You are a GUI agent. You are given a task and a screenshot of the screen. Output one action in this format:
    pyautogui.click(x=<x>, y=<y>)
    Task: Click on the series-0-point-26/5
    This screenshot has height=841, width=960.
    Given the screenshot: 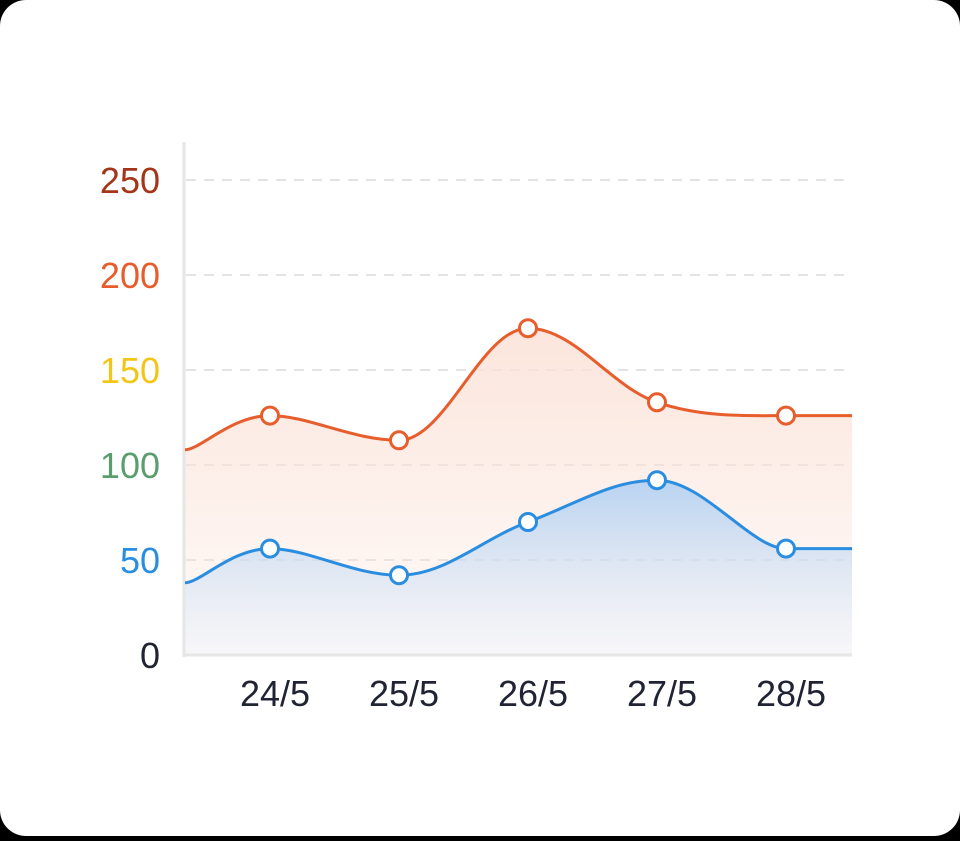 What is the action you would take?
    pyautogui.click(x=528, y=328)
    